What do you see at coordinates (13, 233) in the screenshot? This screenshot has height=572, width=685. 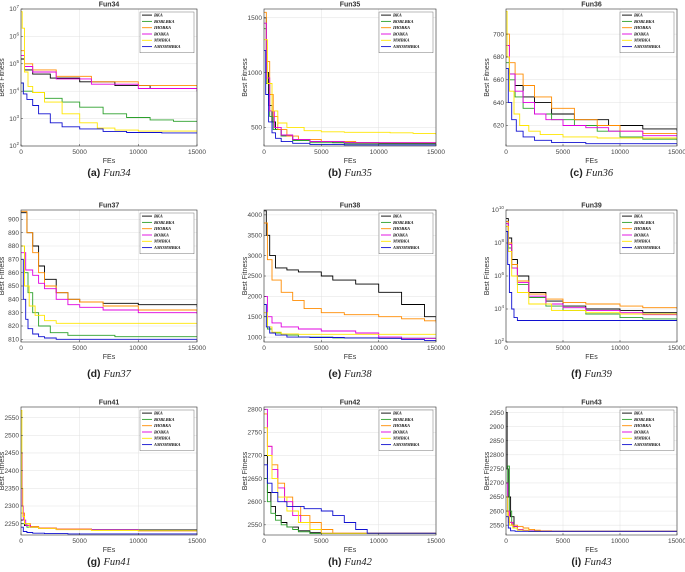 I see `y-tick-label: 890` at bounding box center [13, 233].